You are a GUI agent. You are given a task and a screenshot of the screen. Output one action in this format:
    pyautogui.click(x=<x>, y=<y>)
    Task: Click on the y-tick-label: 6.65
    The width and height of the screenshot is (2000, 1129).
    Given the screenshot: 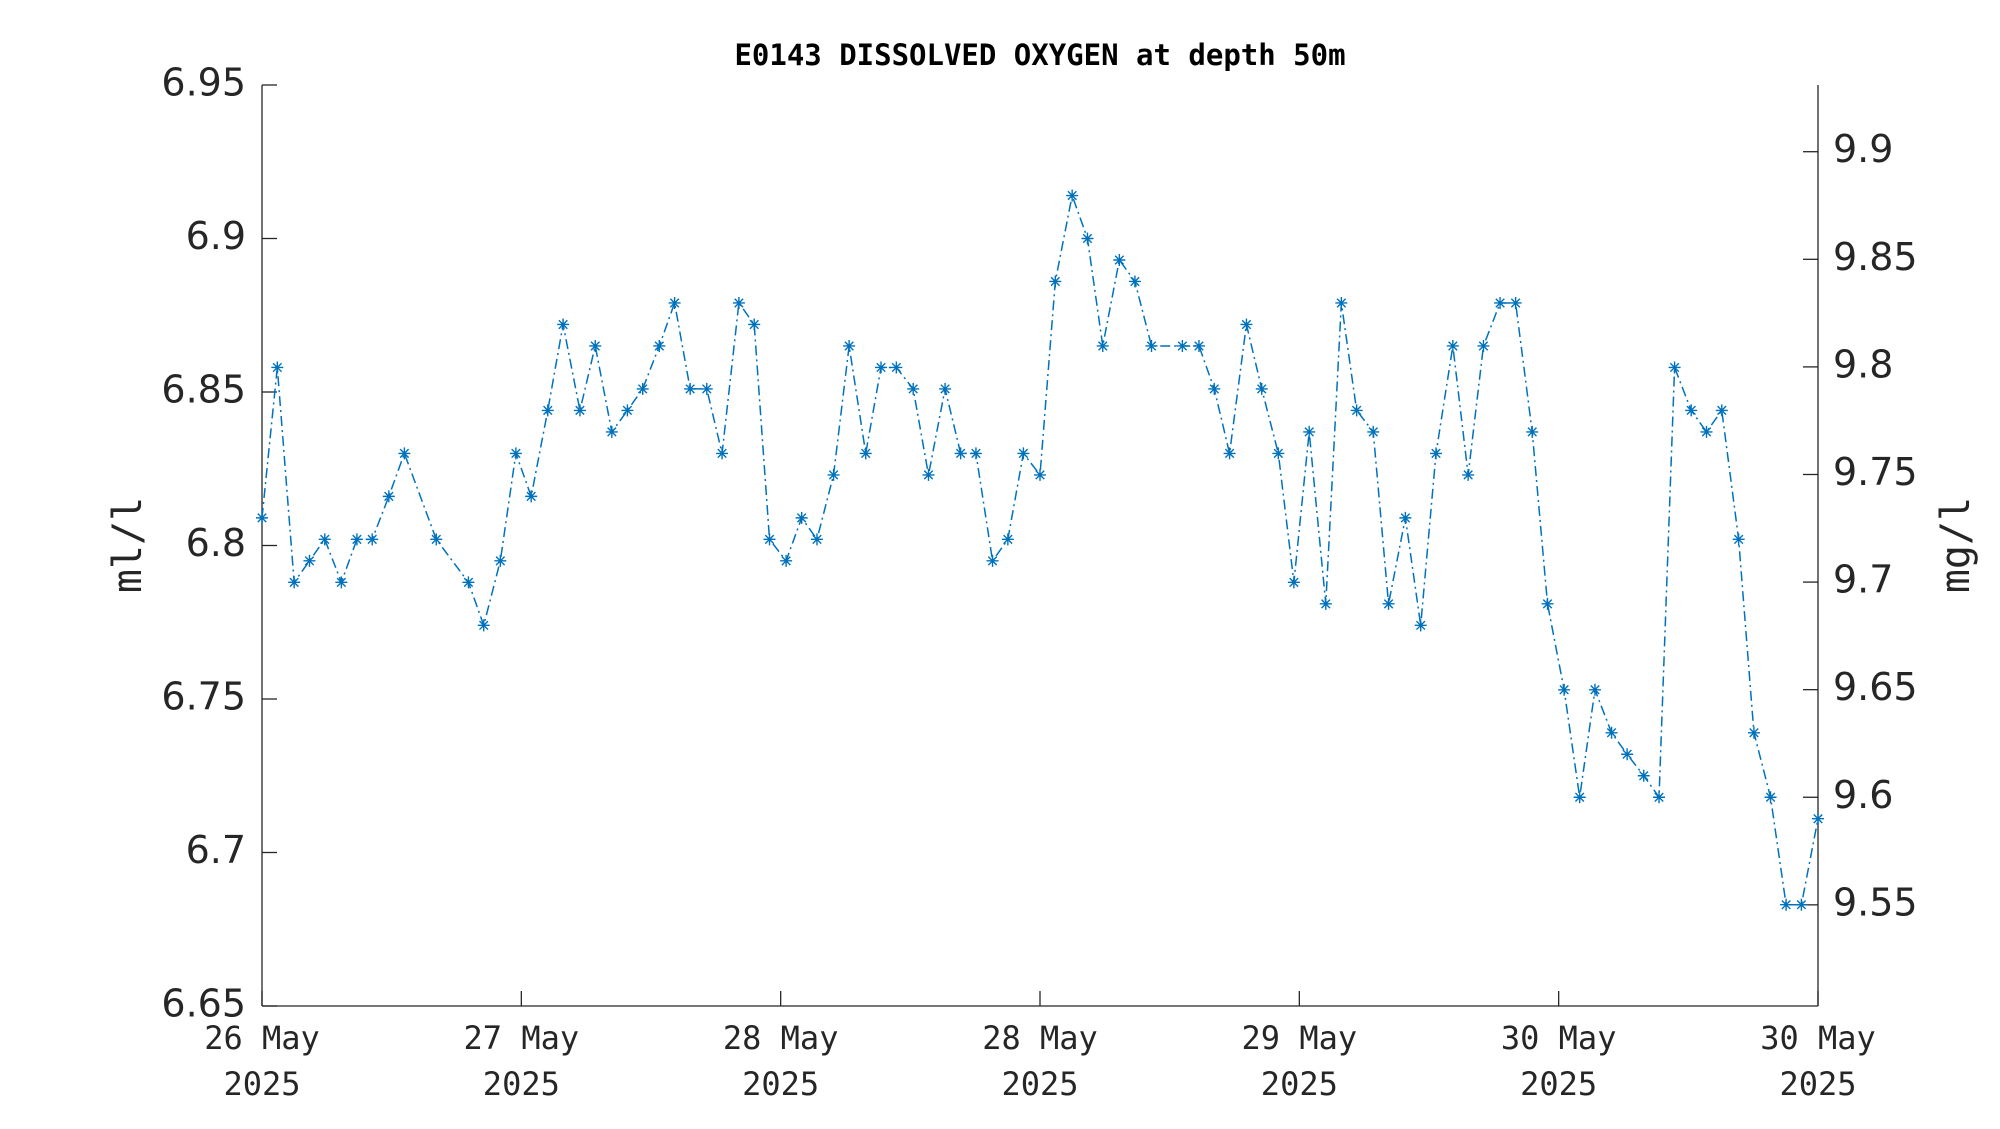 What is the action you would take?
    pyautogui.click(x=203, y=1004)
    